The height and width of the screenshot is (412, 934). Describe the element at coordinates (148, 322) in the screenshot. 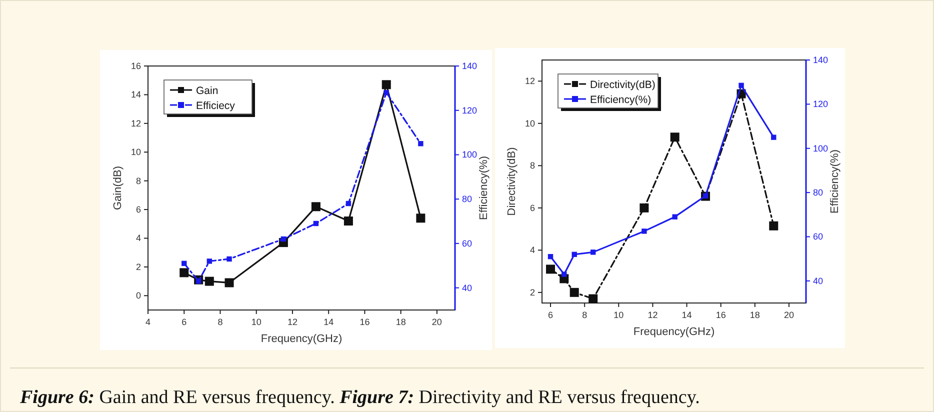

I see `x-tick-label: 4` at that location.